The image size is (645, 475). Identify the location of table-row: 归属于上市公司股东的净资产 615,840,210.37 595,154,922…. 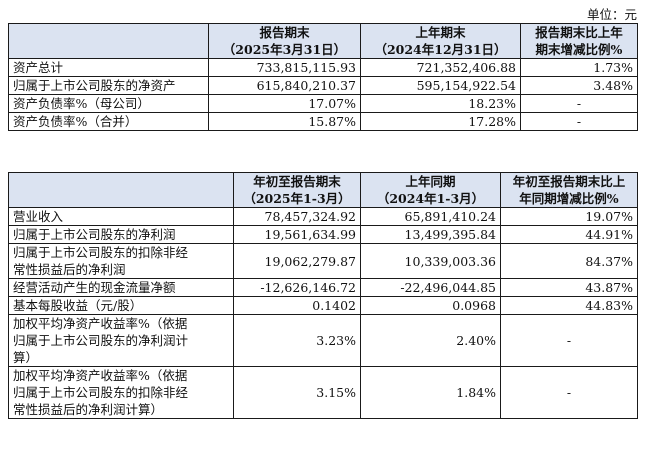
(323, 85).